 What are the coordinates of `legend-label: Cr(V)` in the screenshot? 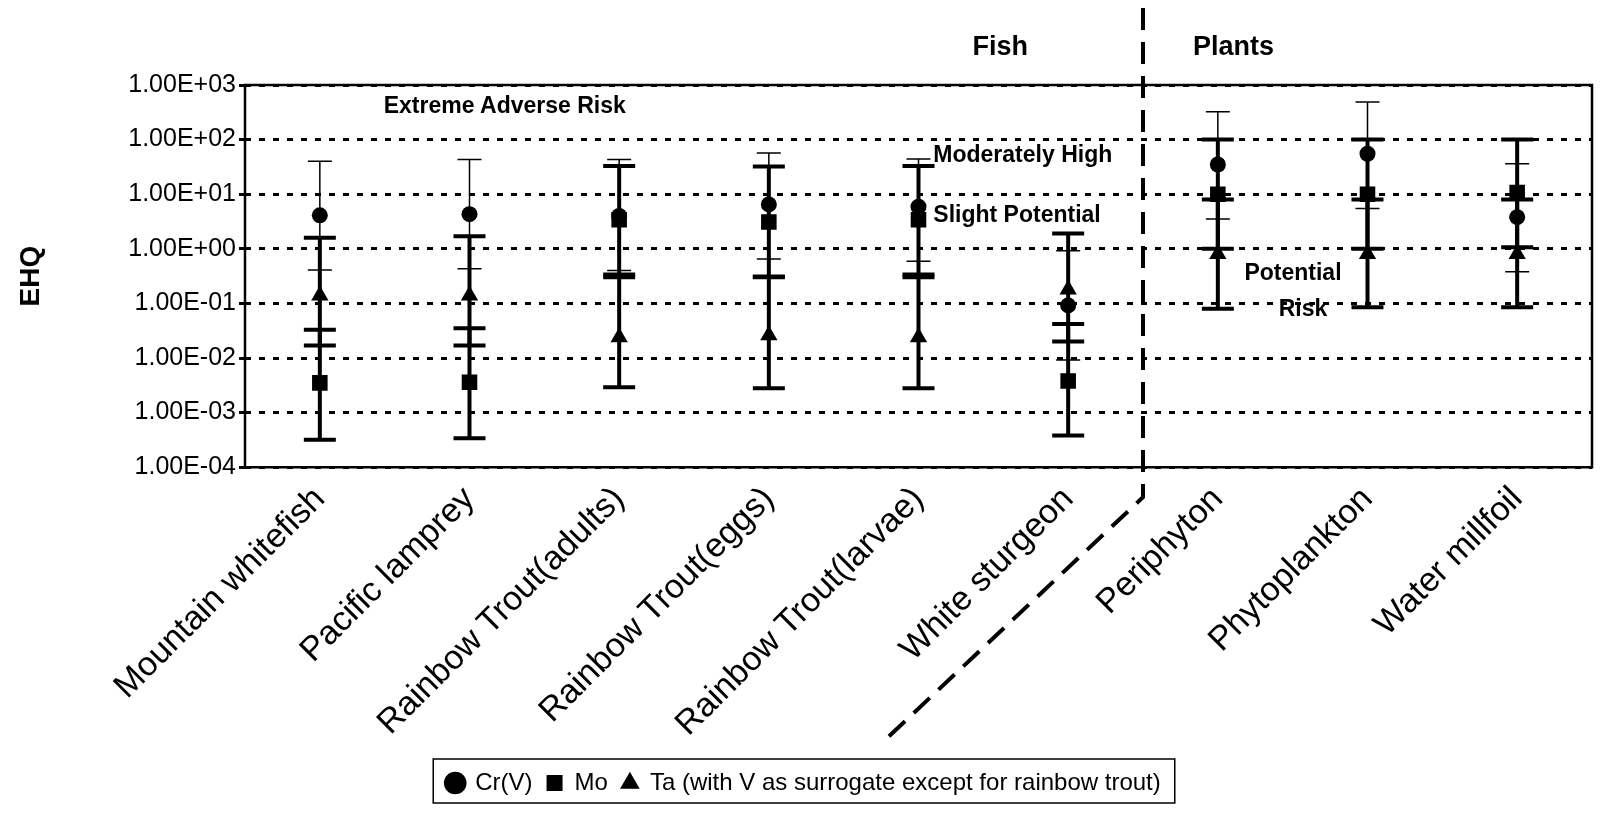 It's located at (504, 781).